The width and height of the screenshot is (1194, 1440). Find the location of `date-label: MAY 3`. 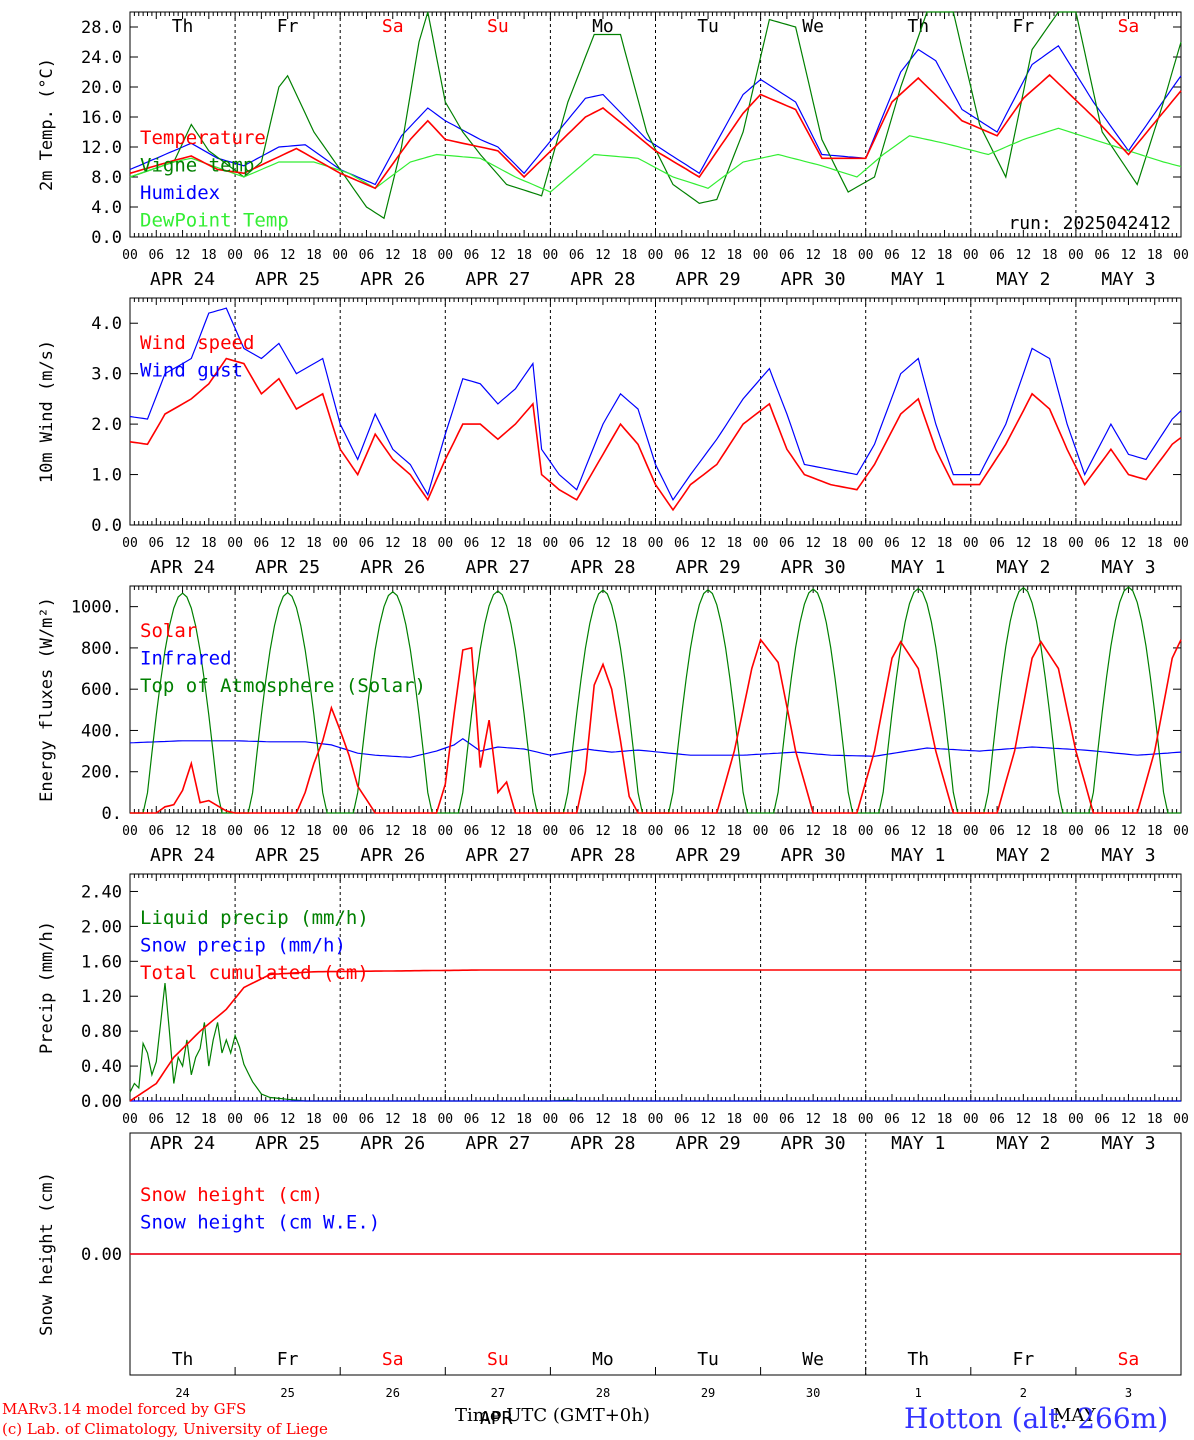

date-label: MAY 3 is located at coordinates (1128, 855).